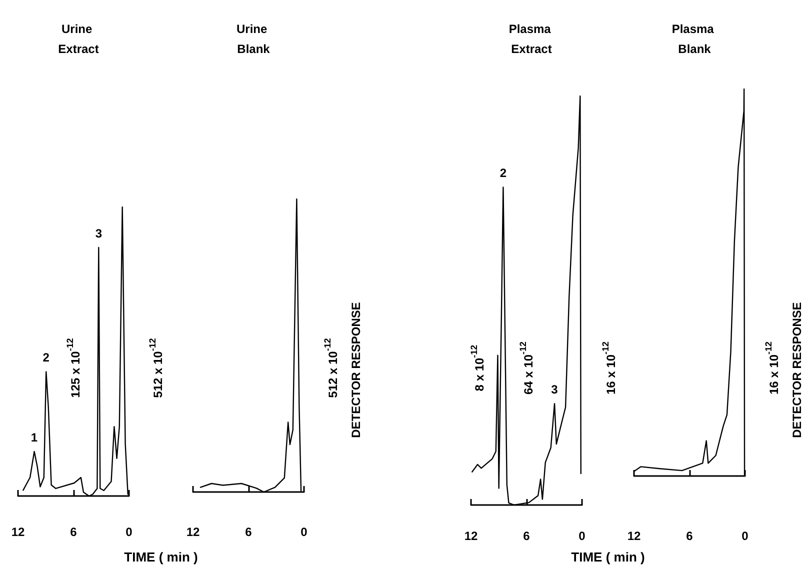 The image size is (808, 571). I want to click on chart-title: Urine Extract, so click(78, 39).